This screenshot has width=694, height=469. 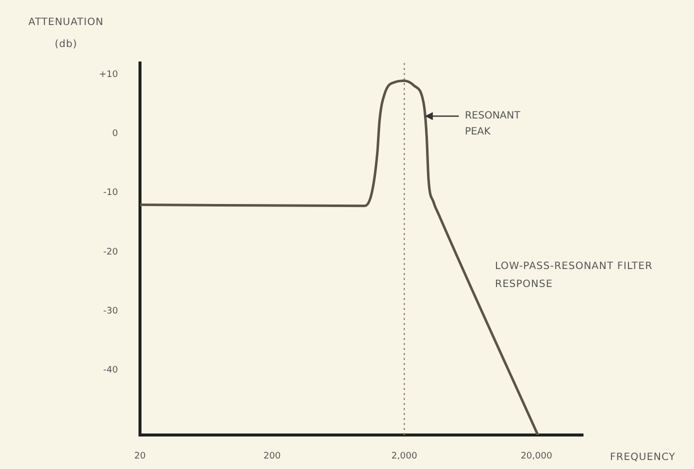 I want to click on y-tick-label: -40, so click(x=110, y=370).